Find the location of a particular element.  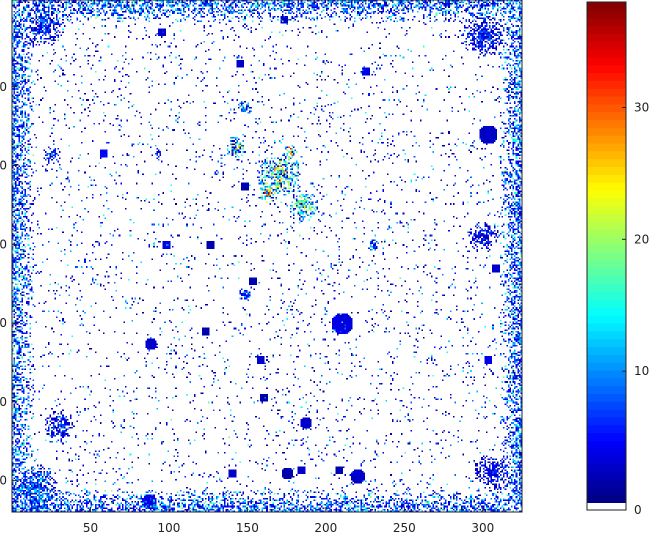

x-tick-label: 150 is located at coordinates (247, 528).